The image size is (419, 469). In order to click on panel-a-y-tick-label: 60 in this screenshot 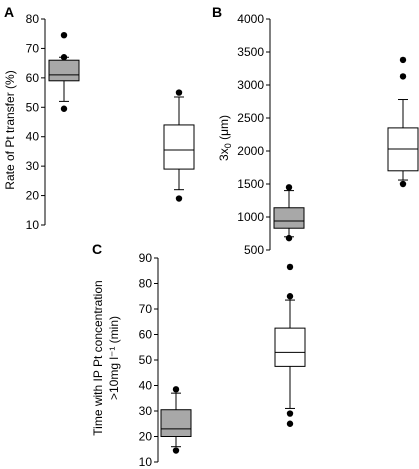, I will do `click(33, 78)`.